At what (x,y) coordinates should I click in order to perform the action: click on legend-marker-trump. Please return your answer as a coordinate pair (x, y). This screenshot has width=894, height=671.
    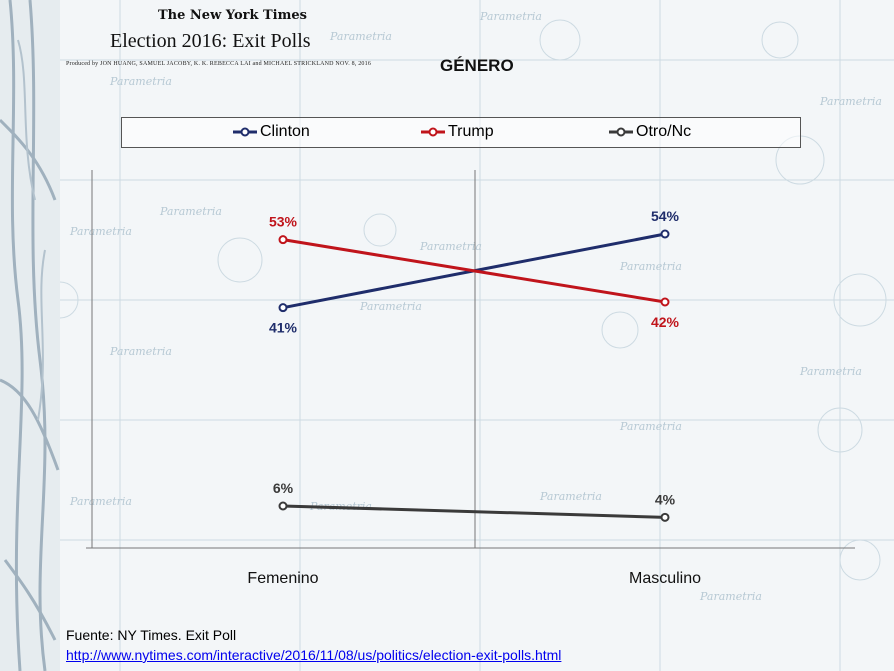
    Looking at the image, I should click on (433, 132).